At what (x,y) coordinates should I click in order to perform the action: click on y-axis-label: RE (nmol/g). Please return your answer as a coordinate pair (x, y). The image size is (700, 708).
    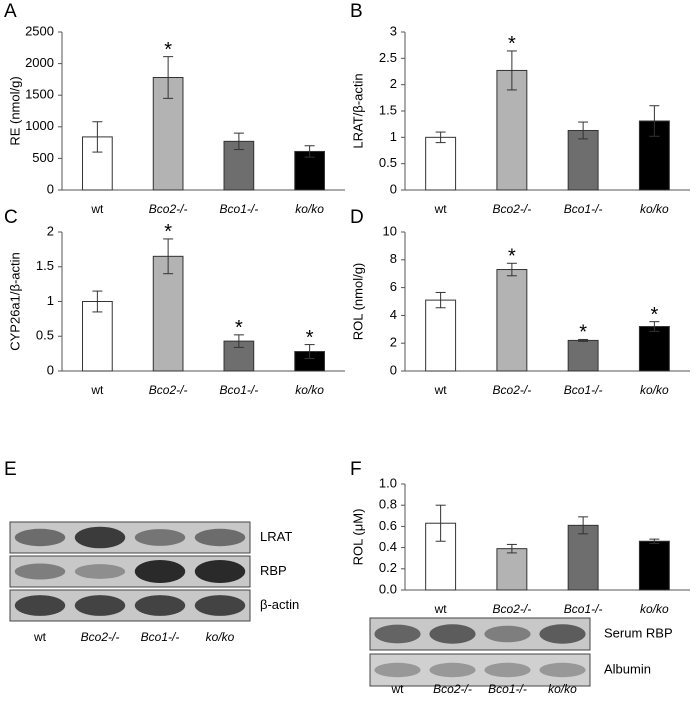
    Looking at the image, I should click on (14, 110).